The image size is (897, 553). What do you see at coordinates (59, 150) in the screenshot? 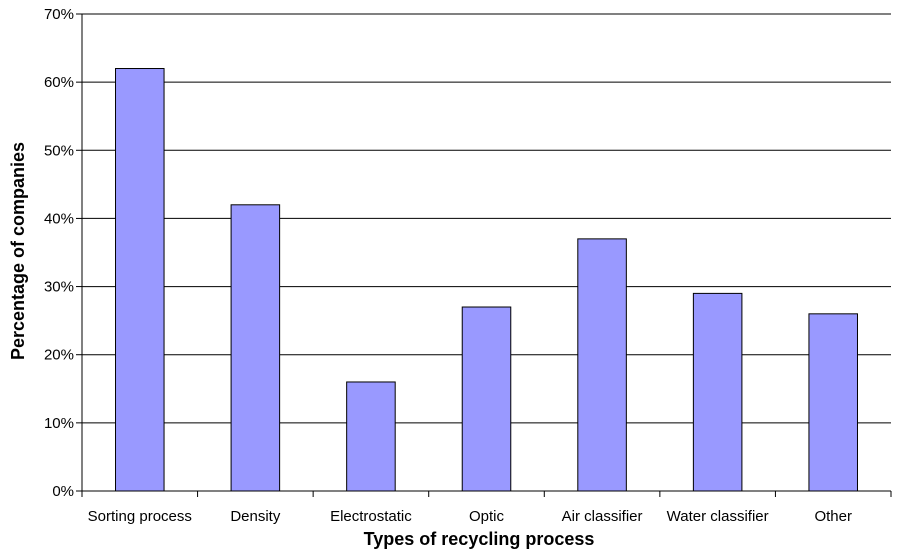
I see `y-tick-label: 50%` at bounding box center [59, 150].